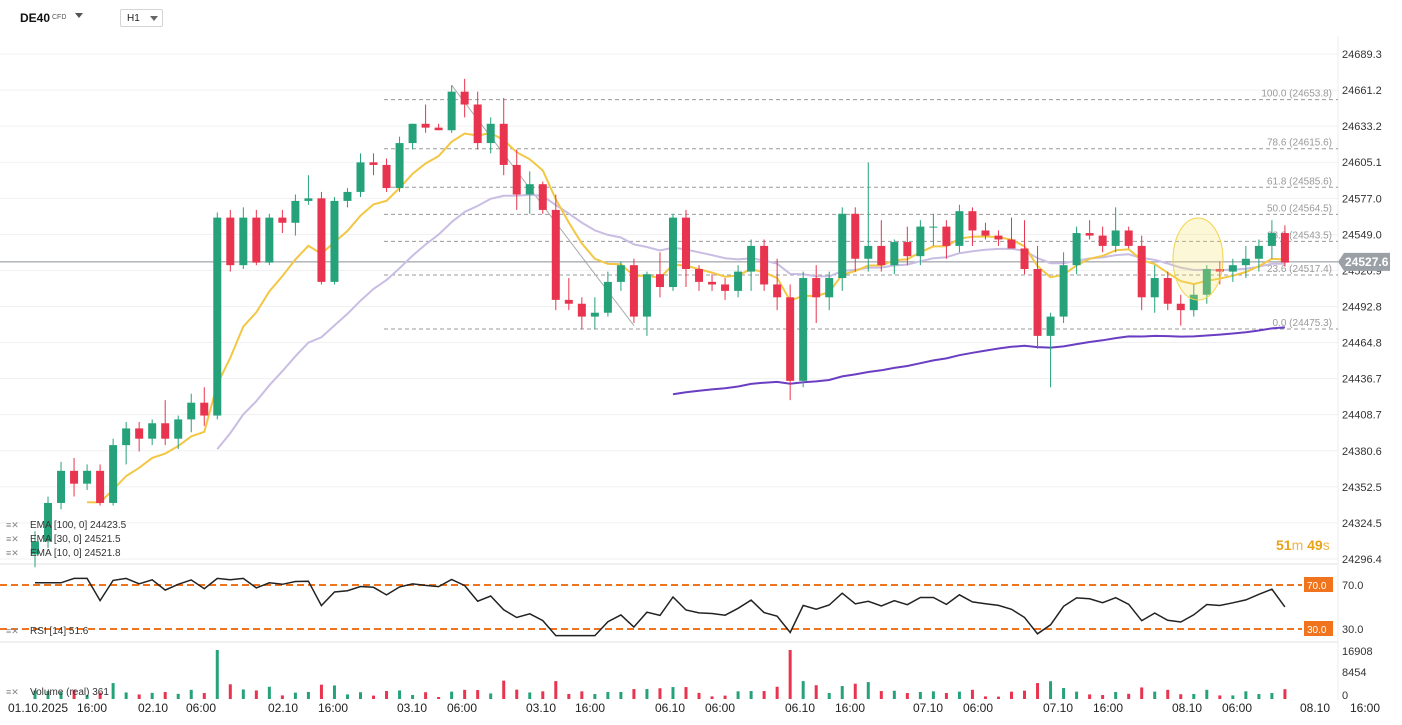 Image resolution: width=1402 pixels, height=725 pixels. Describe the element at coordinates (63, 553) in the screenshot. I see `legend-ema10: ≡✕ EMA [10, 0] 24521.8` at that location.